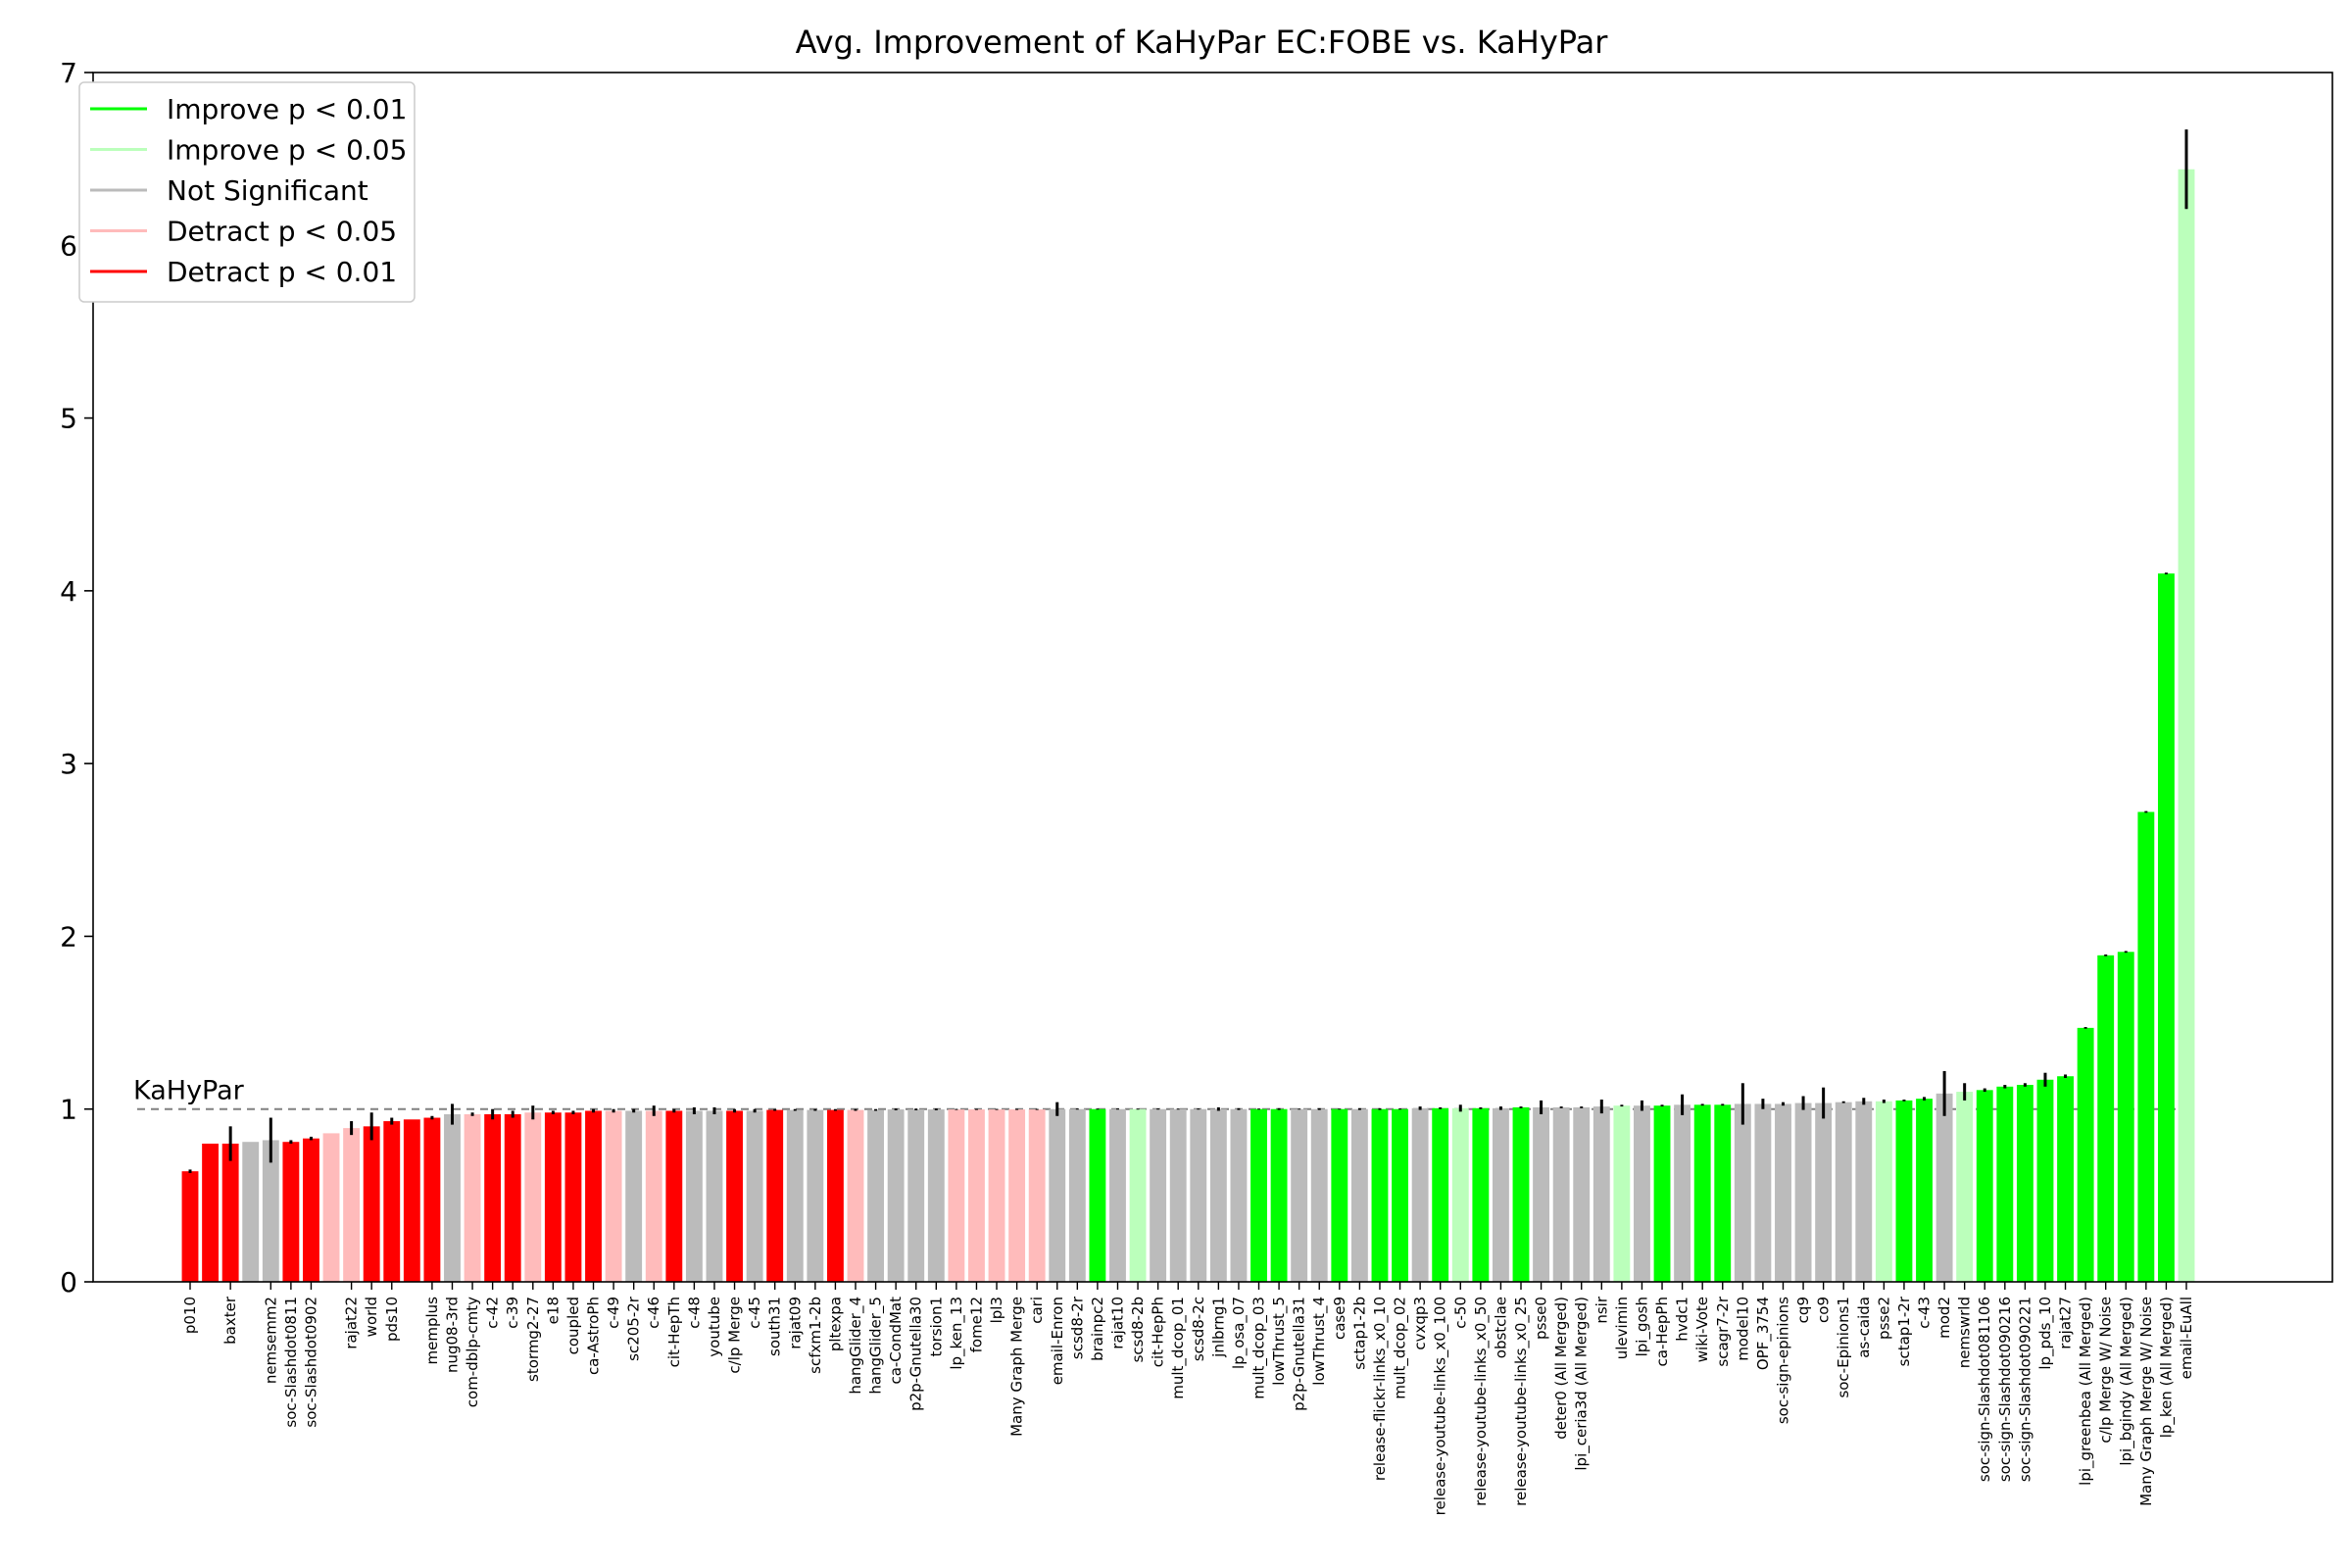 The width and height of the screenshot is (2352, 1568). I want to click on x-tick-label: email-EuAll, so click(2186, 1338).